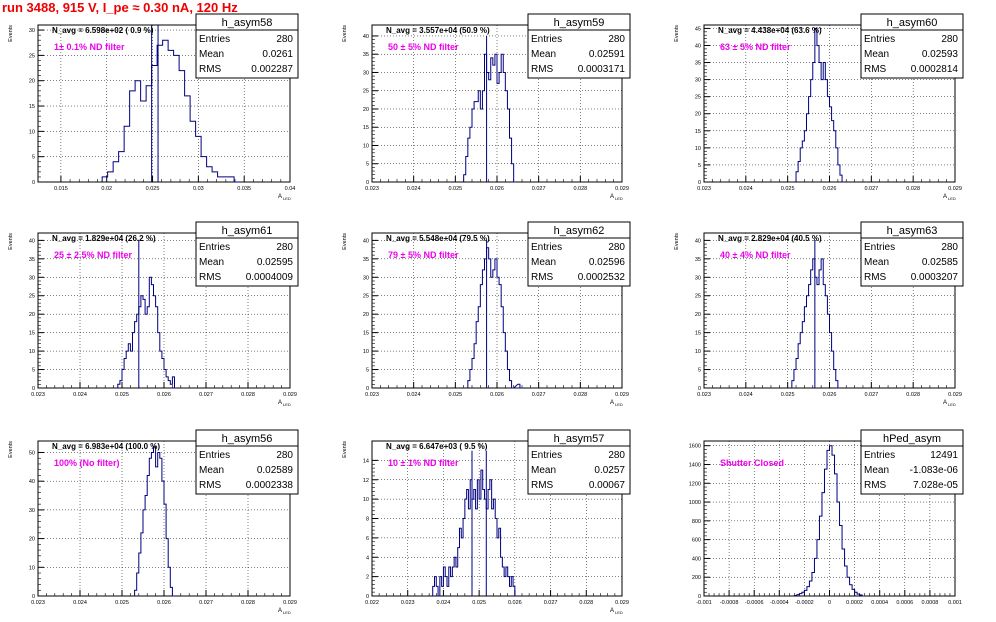  I want to click on histogram-name: h_asym59, so click(579, 23).